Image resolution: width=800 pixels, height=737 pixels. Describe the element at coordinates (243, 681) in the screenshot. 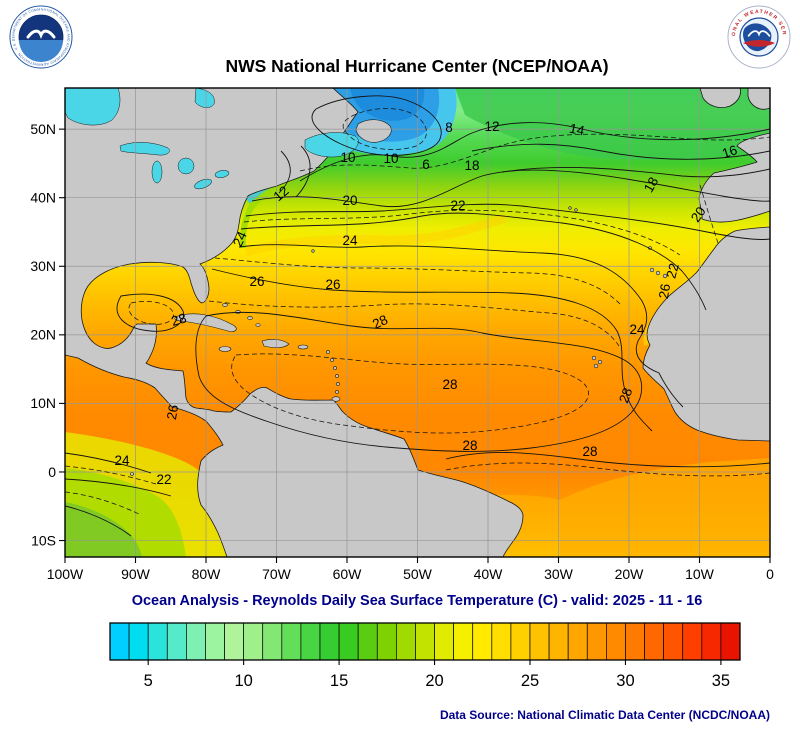

I see `colorbar-tick-label: 10` at that location.